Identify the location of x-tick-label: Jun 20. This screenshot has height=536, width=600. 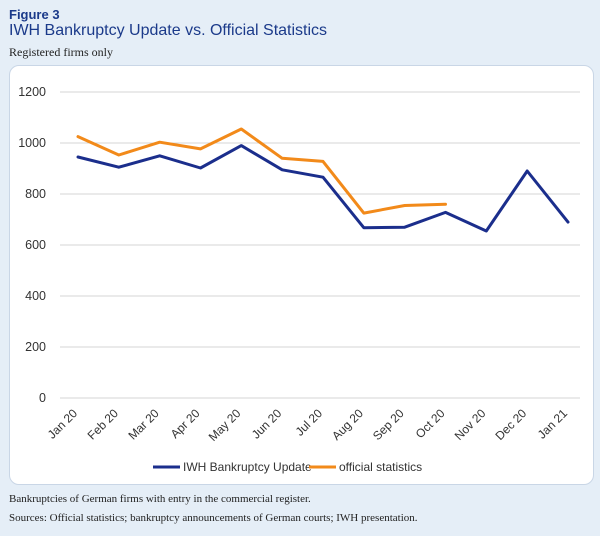
(267, 424).